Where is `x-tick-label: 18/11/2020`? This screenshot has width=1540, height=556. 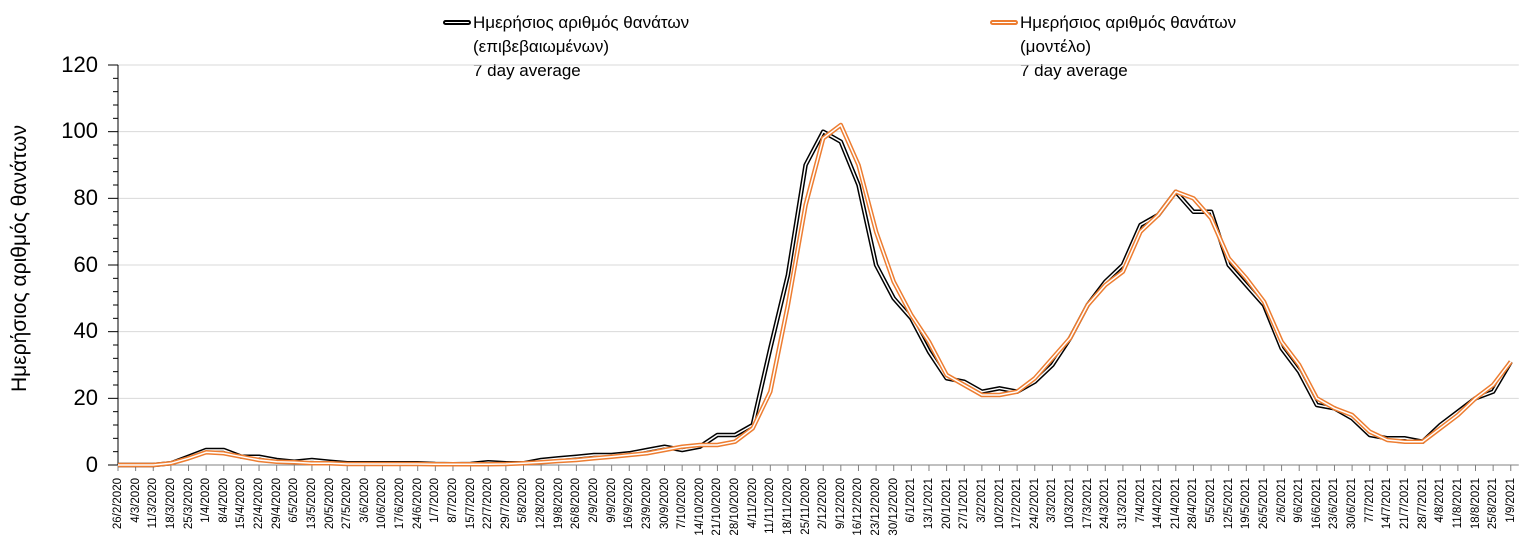 x-tick-label: 18/11/2020 is located at coordinates (787, 506).